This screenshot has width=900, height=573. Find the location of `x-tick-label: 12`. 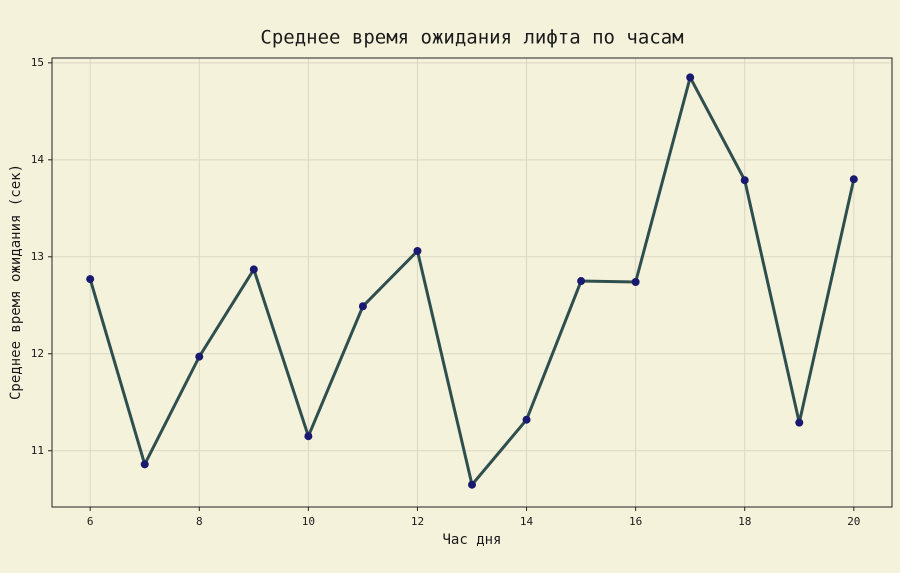

x-tick-label: 12 is located at coordinates (417, 521).